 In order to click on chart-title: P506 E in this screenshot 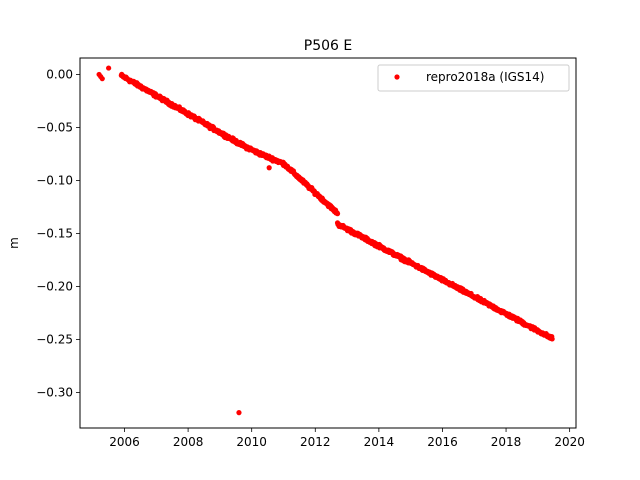, I will do `click(328, 46)`.